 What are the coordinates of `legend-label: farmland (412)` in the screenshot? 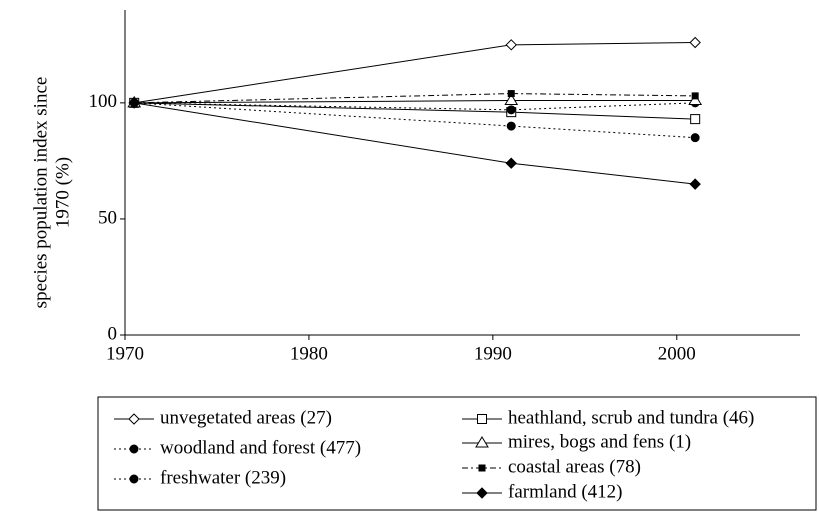 It's located at (565, 491).